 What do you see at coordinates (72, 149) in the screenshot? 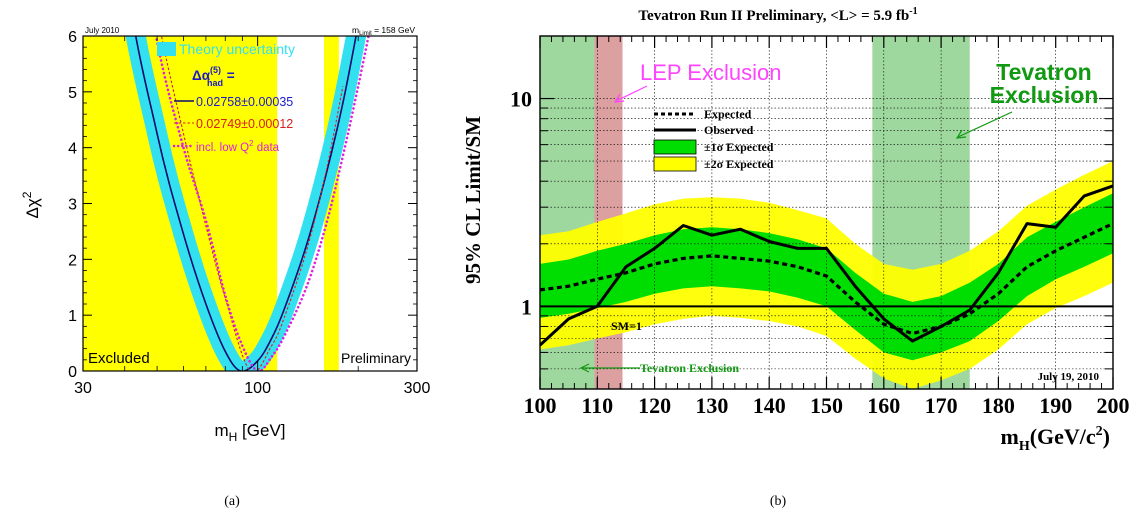
I see `y-tick-label: 4` at bounding box center [72, 149].